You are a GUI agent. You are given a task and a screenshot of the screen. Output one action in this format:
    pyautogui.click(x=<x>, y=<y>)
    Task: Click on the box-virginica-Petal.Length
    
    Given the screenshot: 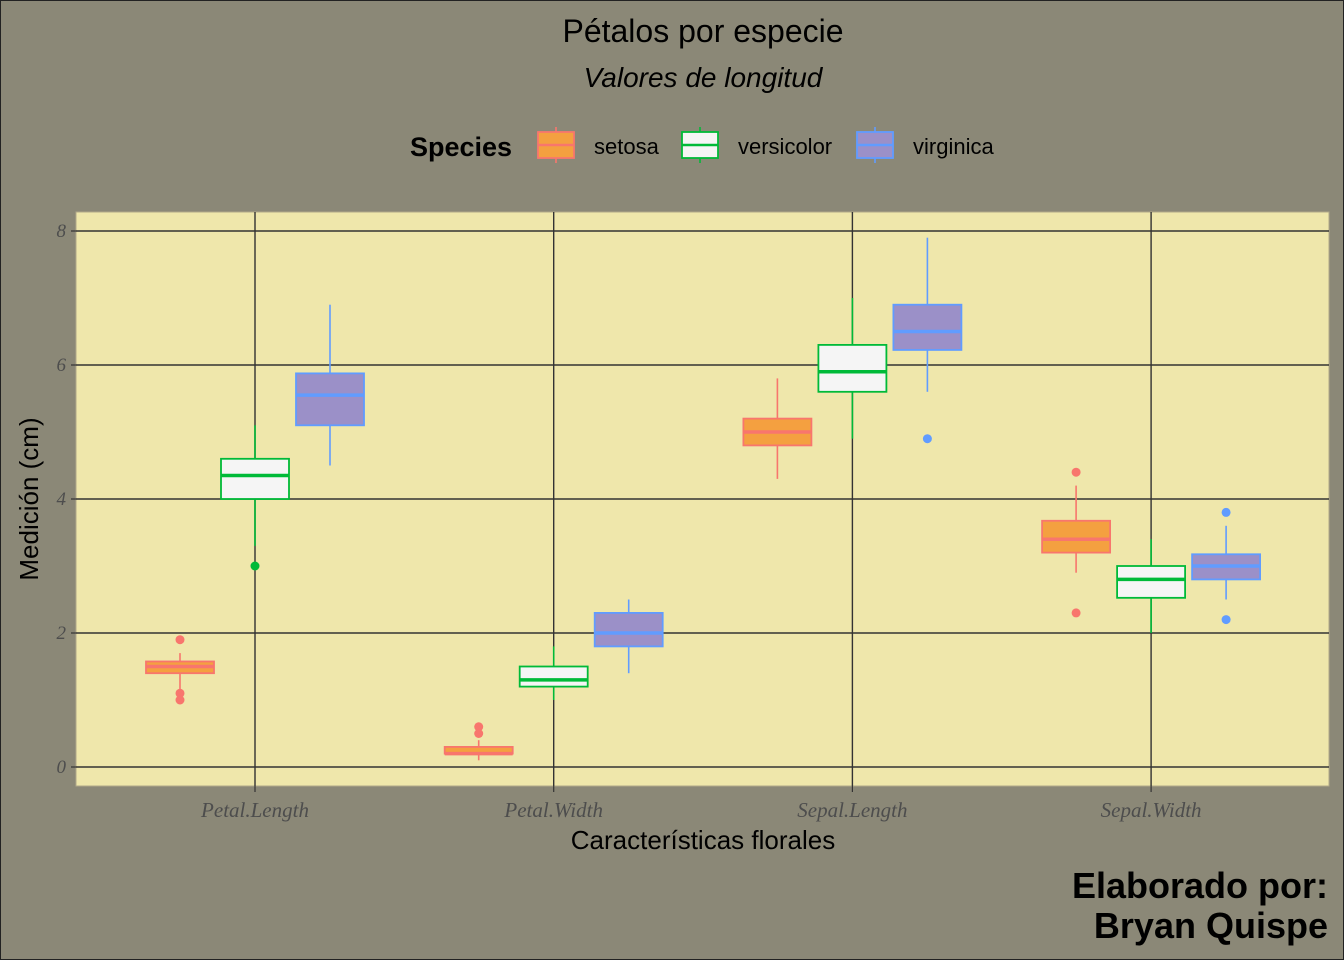 What is the action you would take?
    pyautogui.click(x=330, y=385)
    